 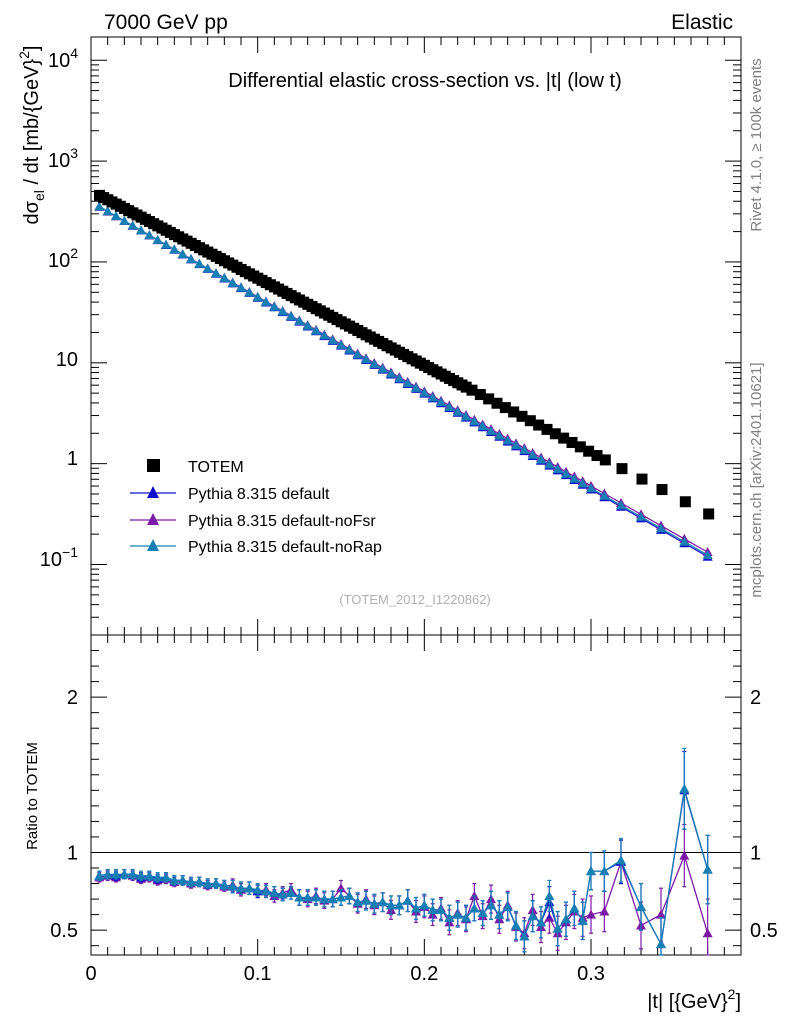 I want to click on legend-marker-nofsr, so click(x=153, y=519).